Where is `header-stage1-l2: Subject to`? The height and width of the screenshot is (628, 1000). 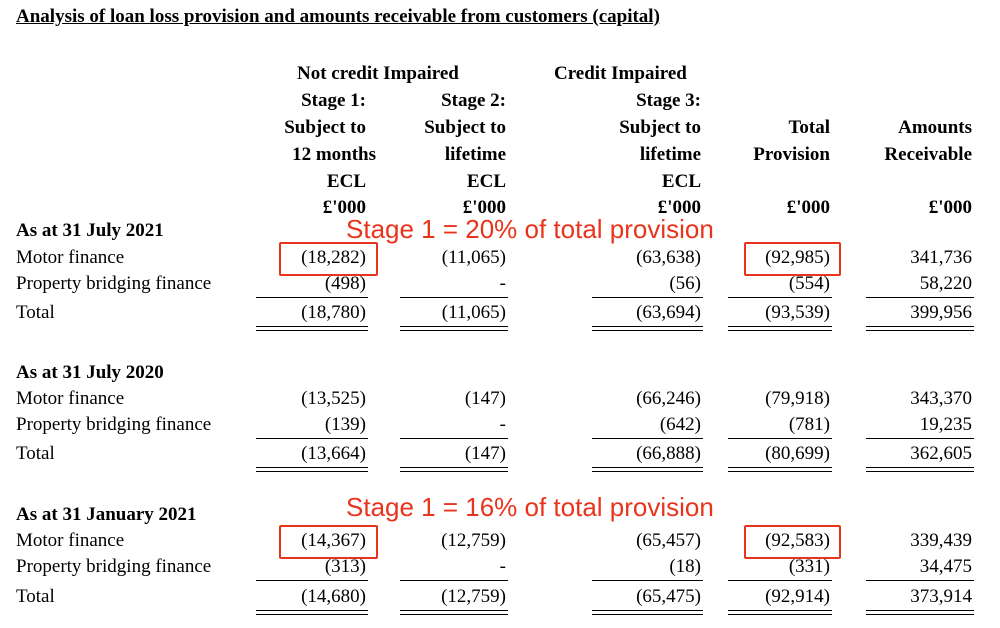 header-stage1-l2: Subject to is located at coordinates (325, 127).